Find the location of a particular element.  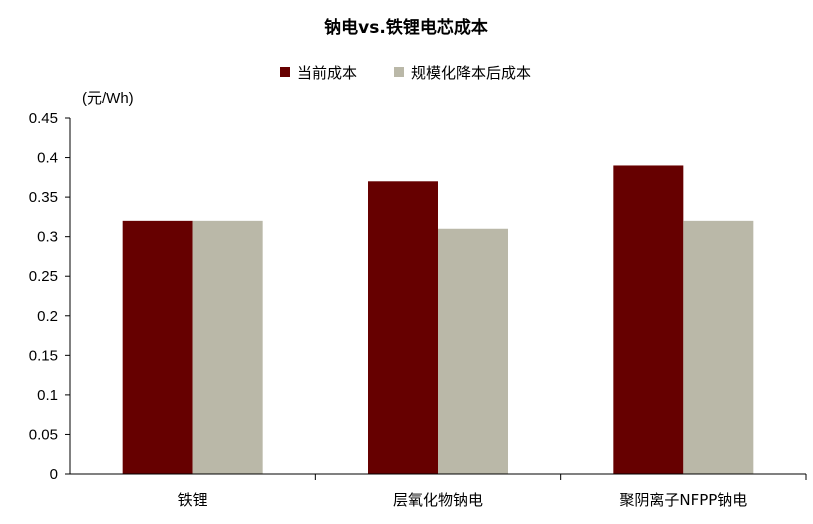

y-tick-label: 0.2 is located at coordinates (47, 316).